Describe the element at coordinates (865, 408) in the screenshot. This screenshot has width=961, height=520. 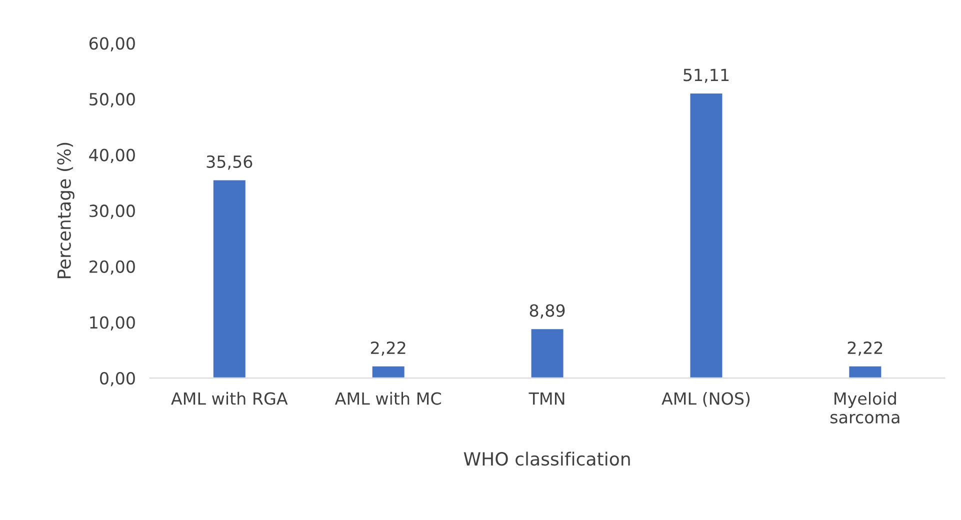
I see `x-tick-label: Myeloid sarcoma` at that location.